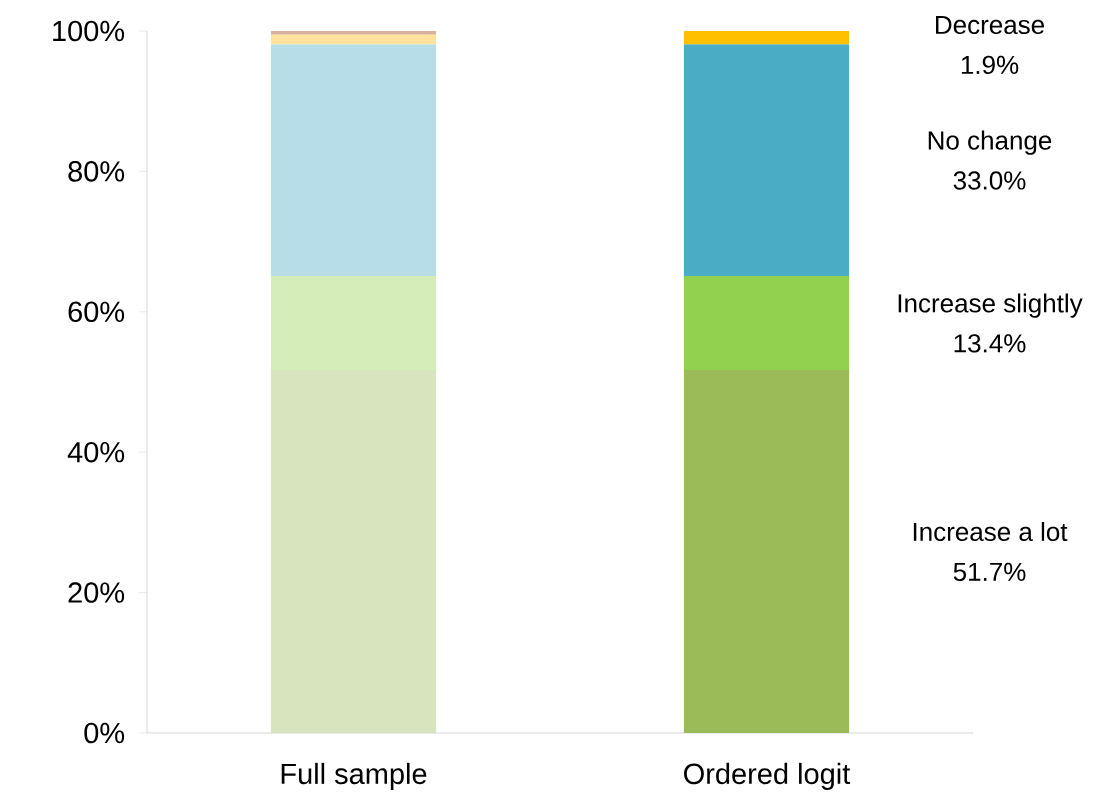 Image resolution: width=1119 pixels, height=810 pixels. I want to click on annotation: 1.9%, so click(990, 65).